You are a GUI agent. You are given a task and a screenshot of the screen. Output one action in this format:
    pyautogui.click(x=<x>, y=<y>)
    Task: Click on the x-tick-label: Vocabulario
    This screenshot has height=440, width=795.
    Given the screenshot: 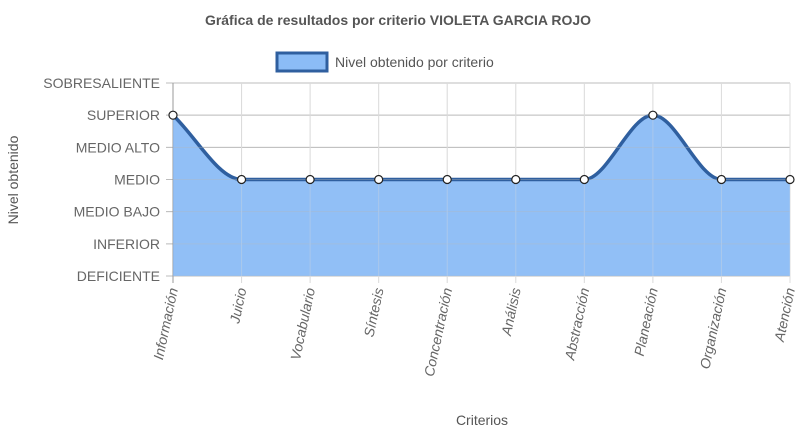 What is the action you would take?
    pyautogui.click(x=302, y=323)
    